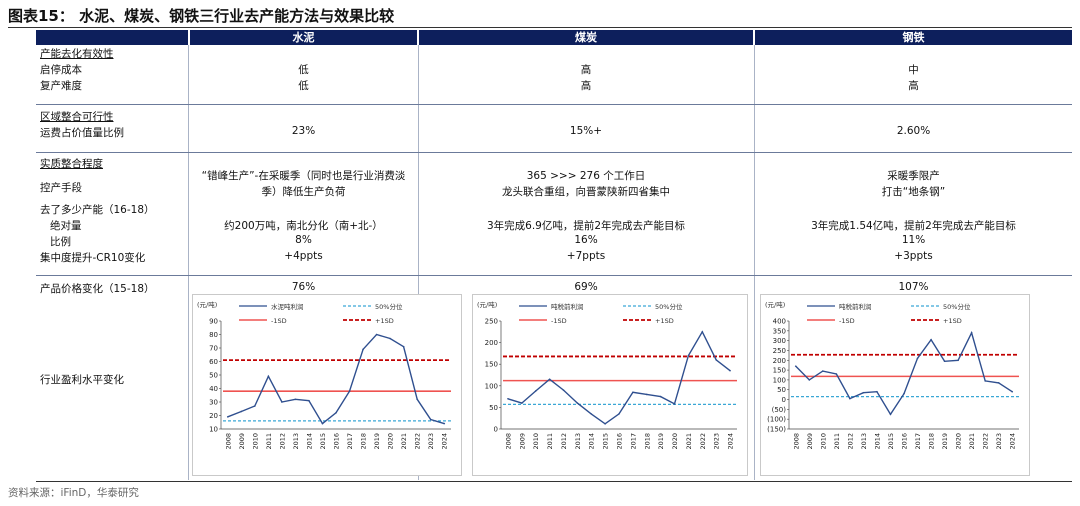 Image resolution: width=1080 pixels, height=506 pixels. Describe the element at coordinates (213, 335) in the screenshot. I see `y-tick-label: 80` at that location.